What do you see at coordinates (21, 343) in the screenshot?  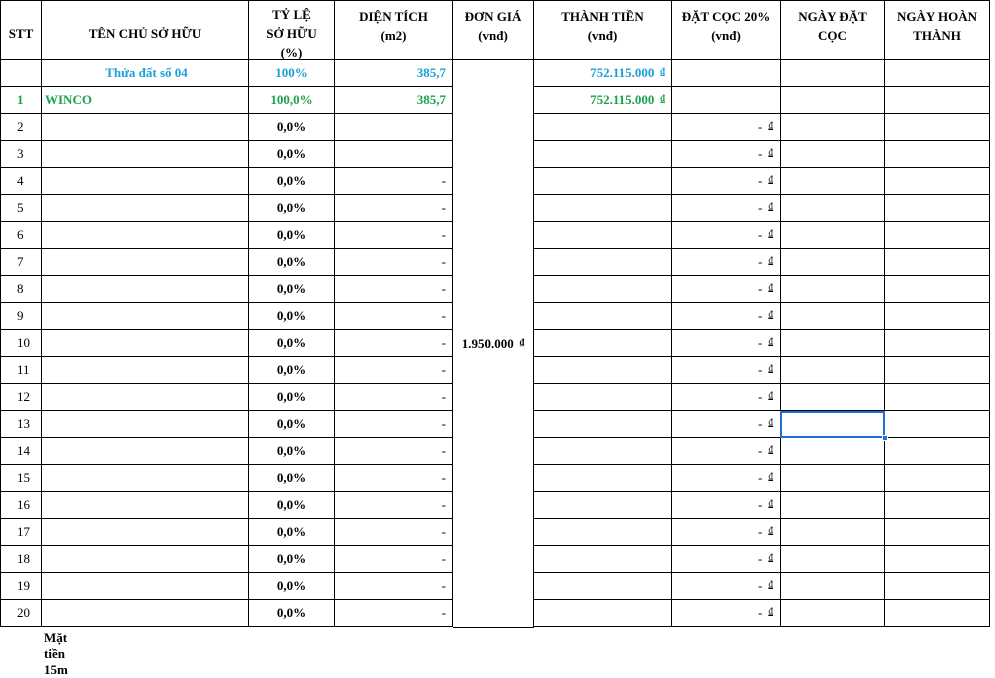 I see `stt-cell: 10` at bounding box center [21, 343].